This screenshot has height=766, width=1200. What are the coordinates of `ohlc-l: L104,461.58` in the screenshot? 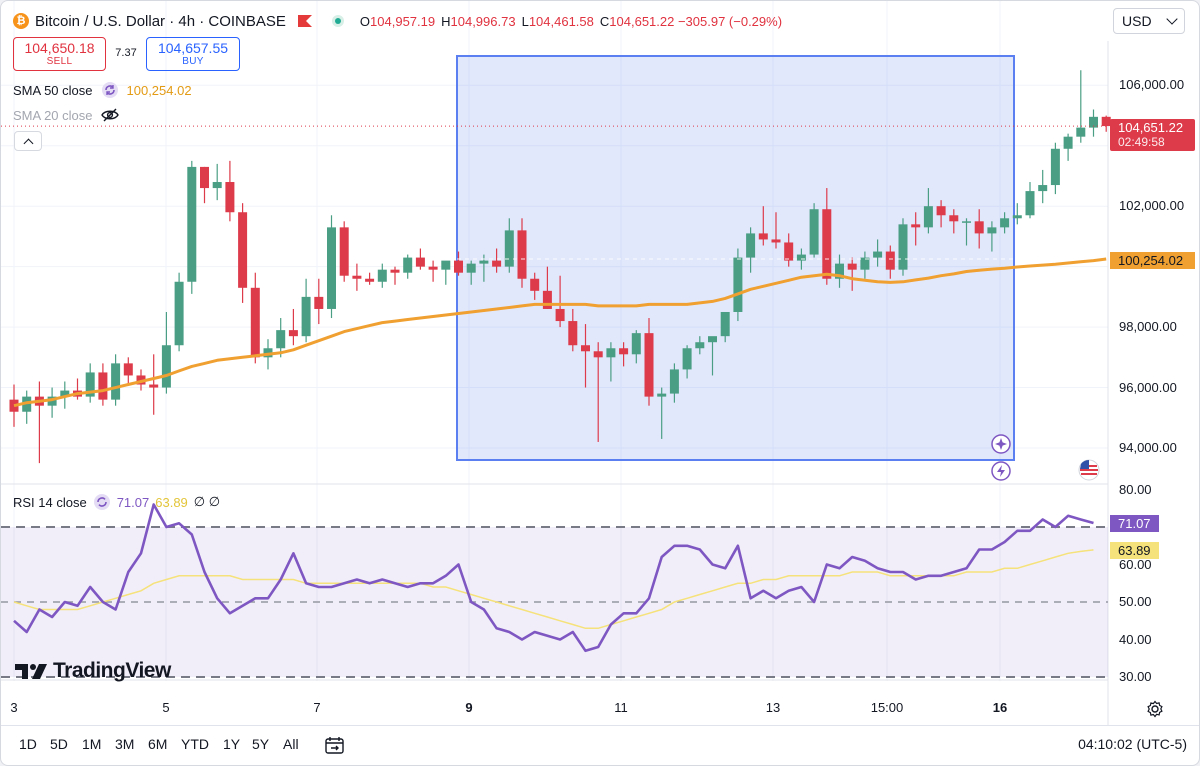 It's located at (558, 21).